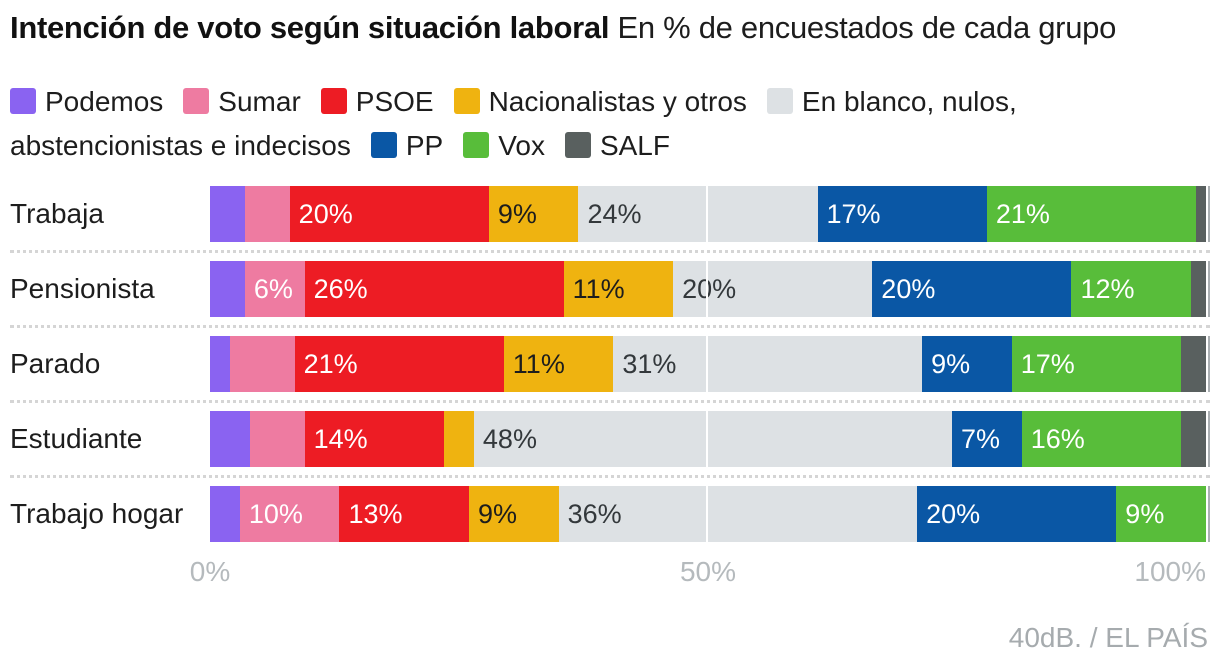 The height and width of the screenshot is (670, 1220). What do you see at coordinates (86, 101) in the screenshot?
I see `legend-item-podemos: Podemos` at bounding box center [86, 101].